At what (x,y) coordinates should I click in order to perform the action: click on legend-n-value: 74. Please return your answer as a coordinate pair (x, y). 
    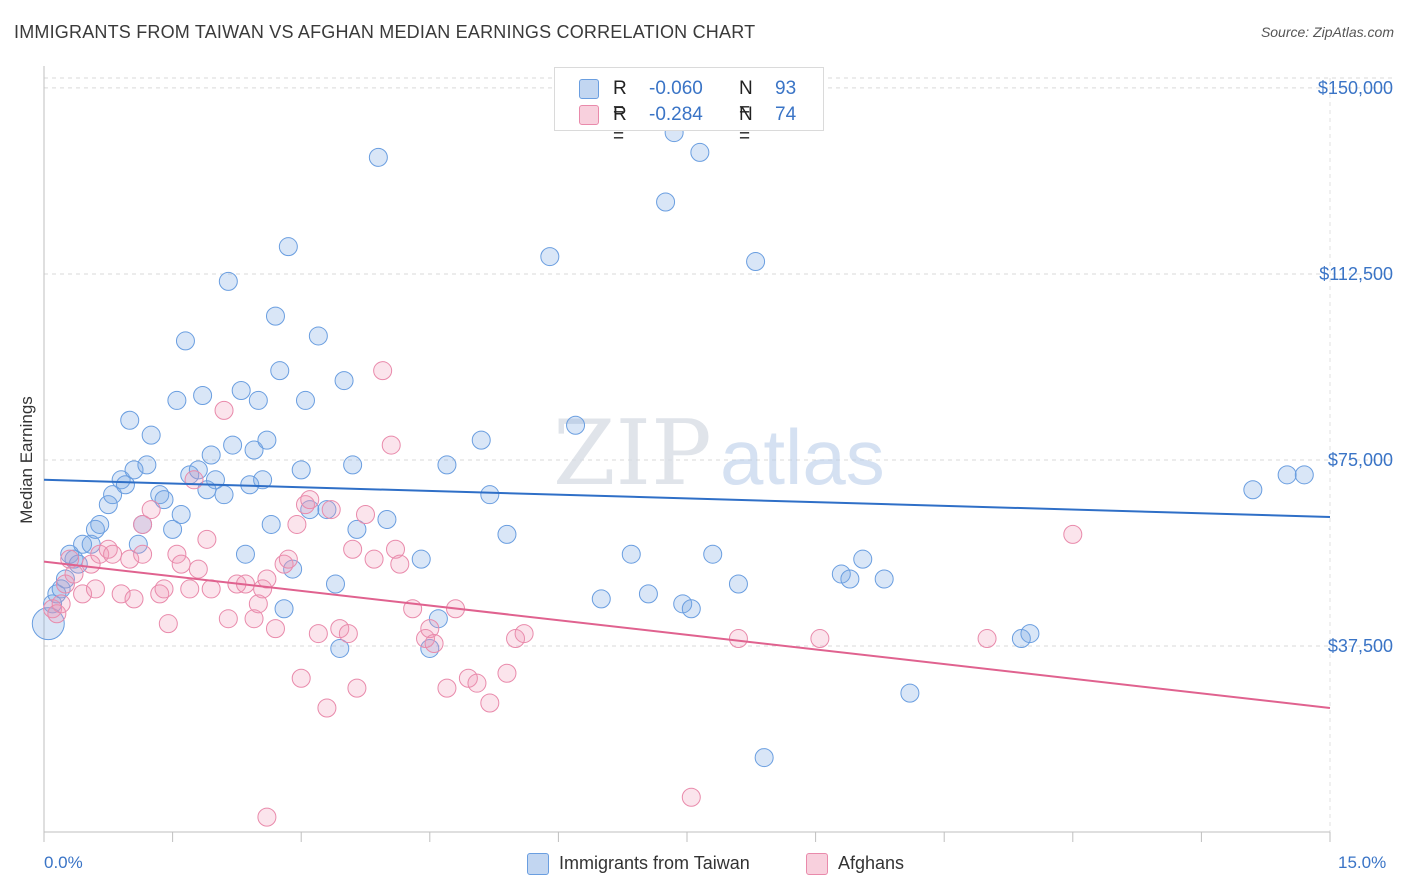
    Looking at the image, I should click on (786, 114).